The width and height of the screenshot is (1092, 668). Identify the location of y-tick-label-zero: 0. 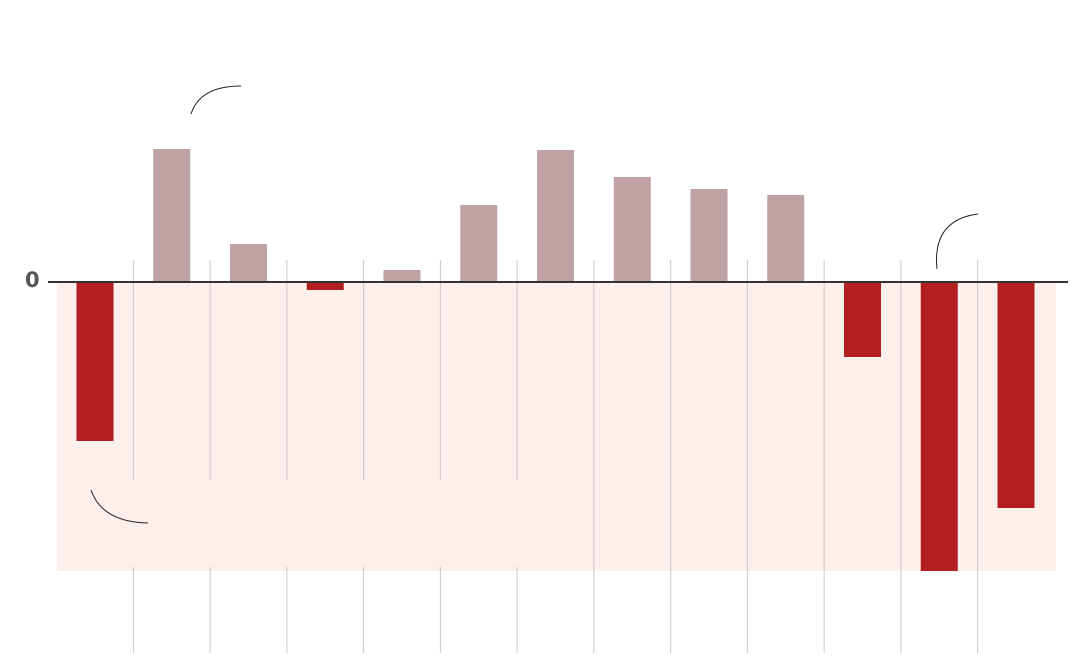
(32, 280).